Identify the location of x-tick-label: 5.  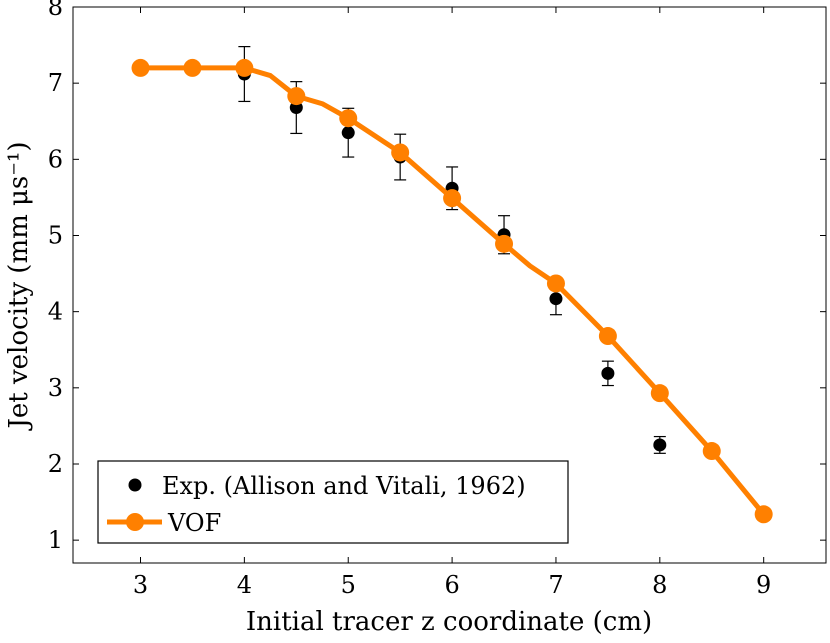
(348, 585).